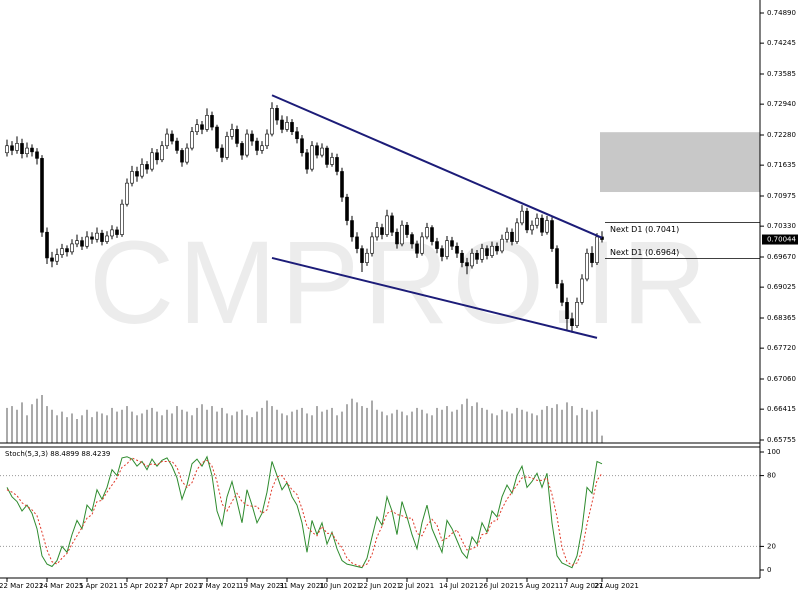 This screenshot has width=800, height=600. I want to click on y-tick-label: 0.65755, so click(781, 440).